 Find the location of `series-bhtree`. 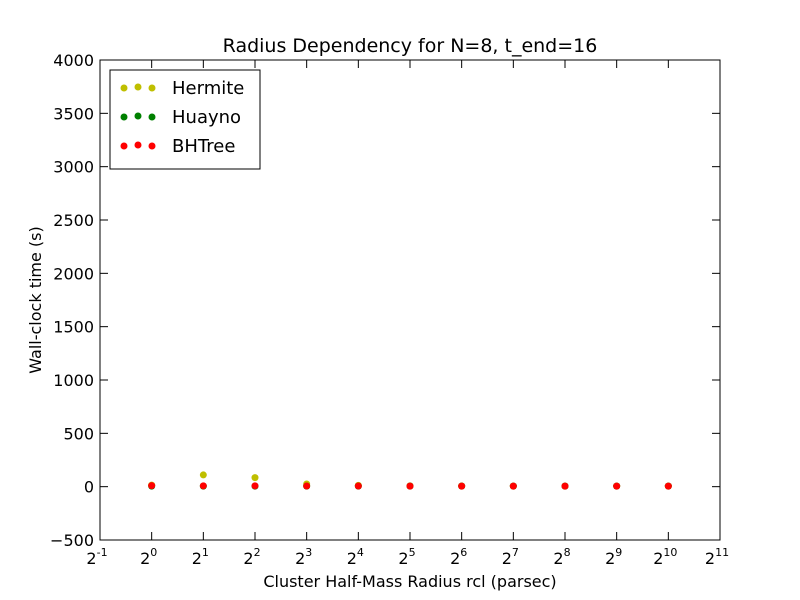

series-bhtree is located at coordinates (410, 486).